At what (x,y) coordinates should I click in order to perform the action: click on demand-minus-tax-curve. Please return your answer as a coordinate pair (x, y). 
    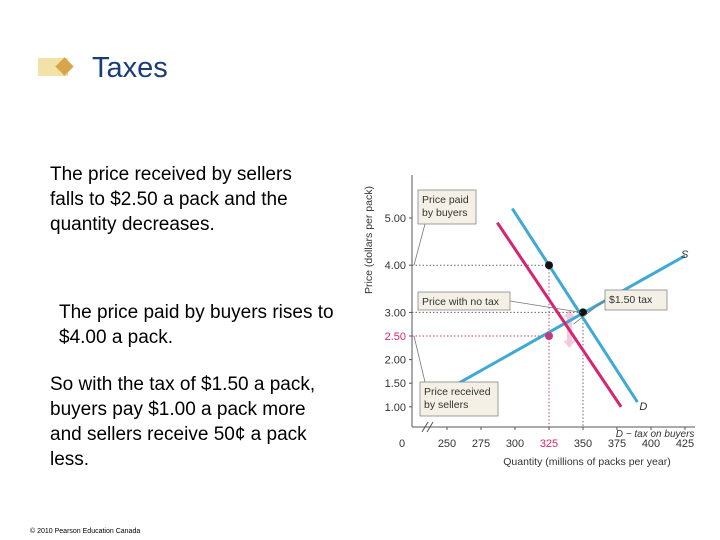
    Looking at the image, I should click on (559, 314).